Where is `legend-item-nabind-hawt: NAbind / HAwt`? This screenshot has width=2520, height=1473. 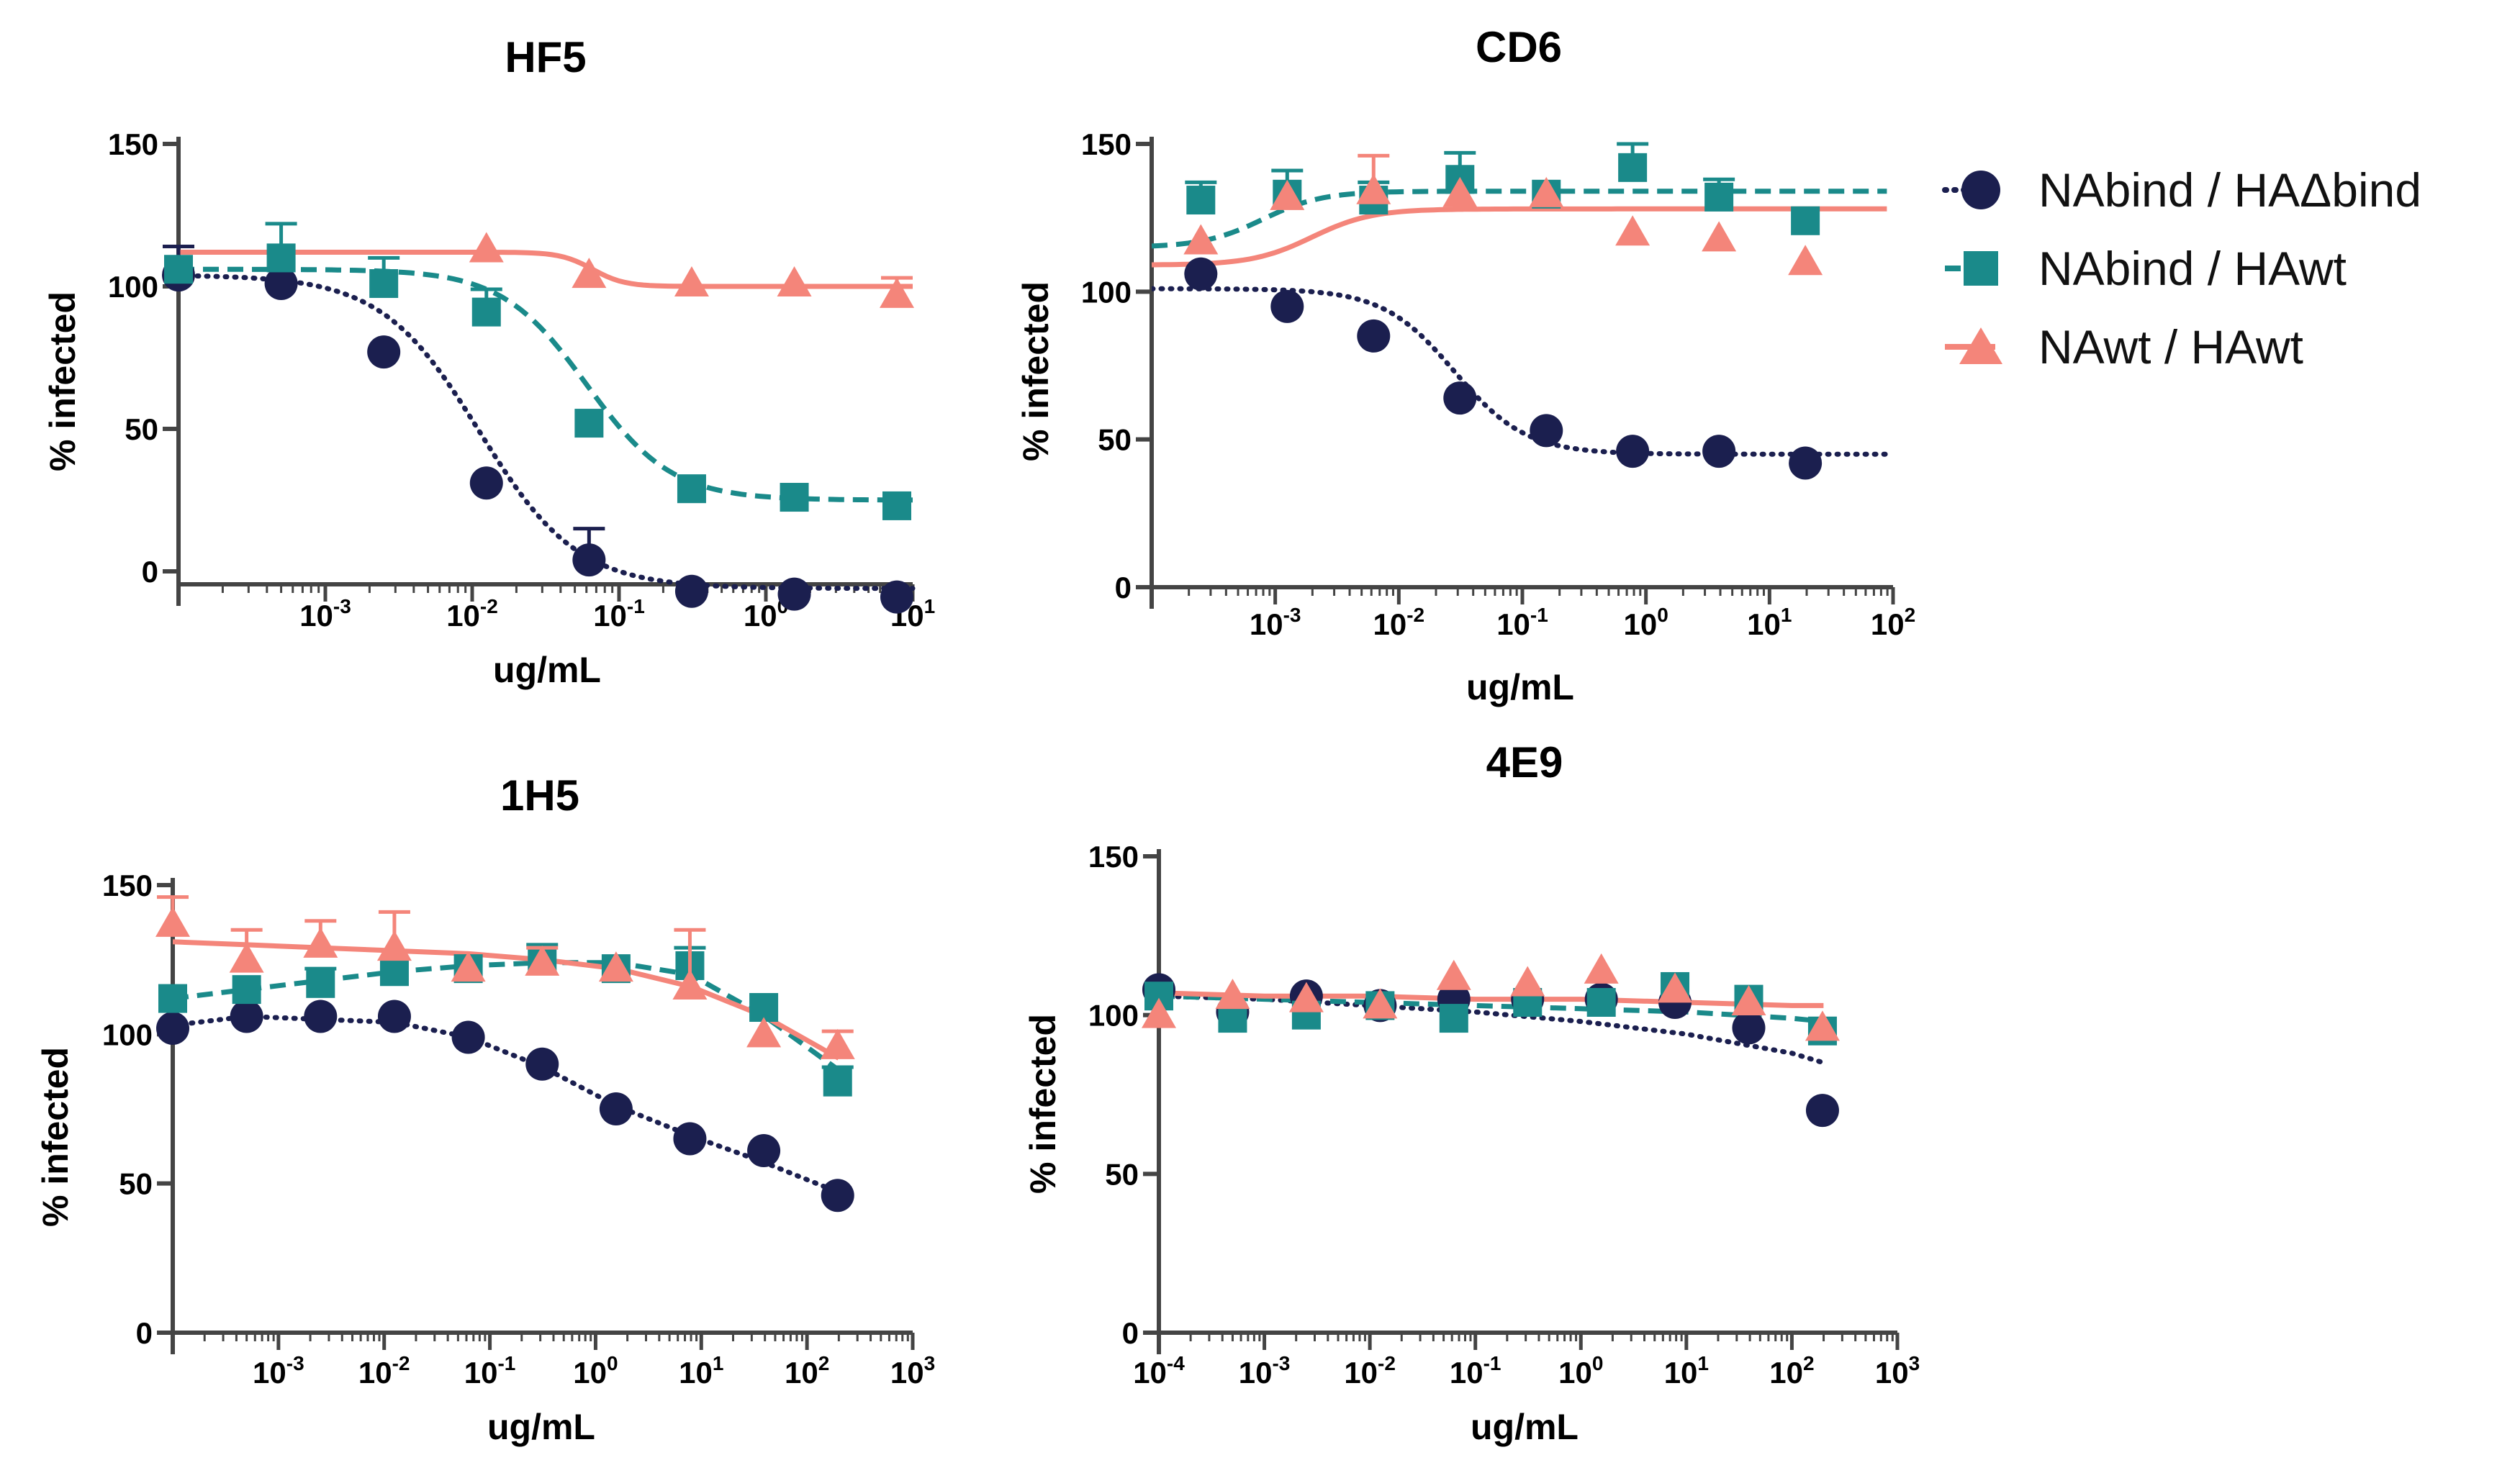 legend-item-nabind-hawt: NAbind / HAwt is located at coordinates (2146, 268).